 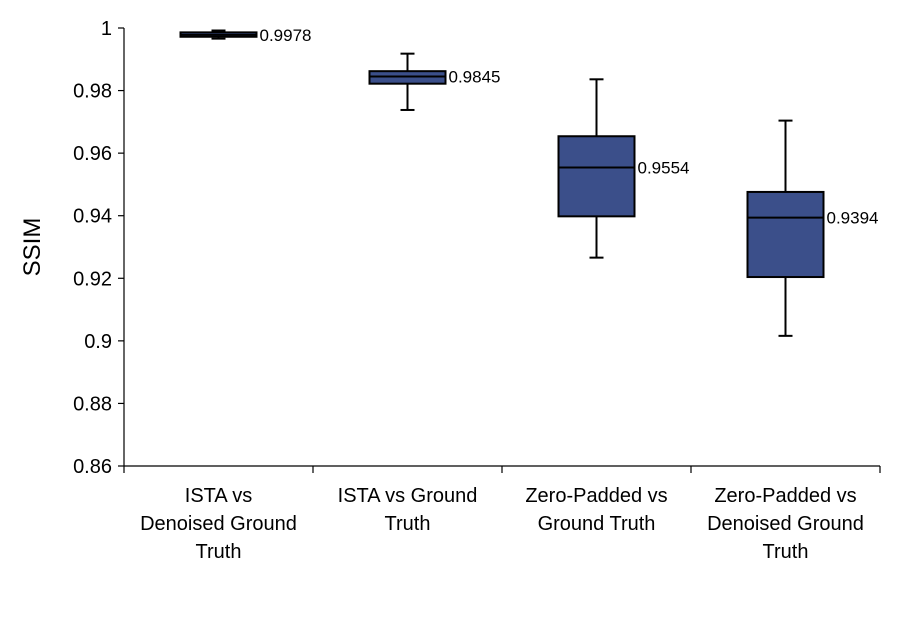 I want to click on x-category-label: Zero-Padded vs Ground Truth, so click(x=596, y=510).